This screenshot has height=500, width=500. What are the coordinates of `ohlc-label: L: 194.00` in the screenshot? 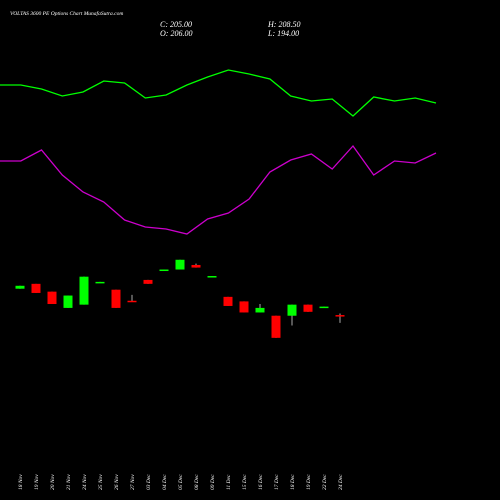 It's located at (283, 33).